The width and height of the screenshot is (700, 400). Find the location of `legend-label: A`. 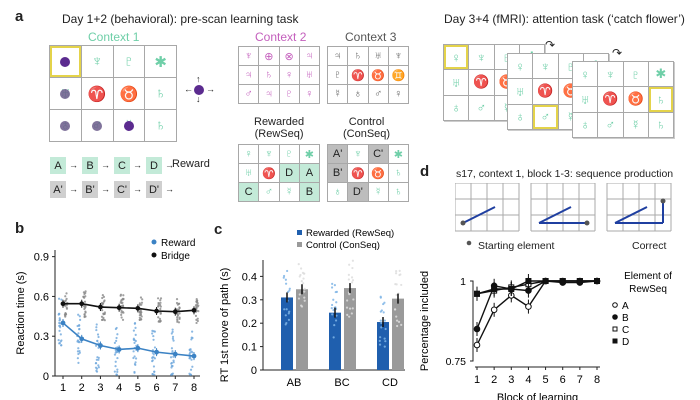

legend-label: A is located at coordinates (625, 306).